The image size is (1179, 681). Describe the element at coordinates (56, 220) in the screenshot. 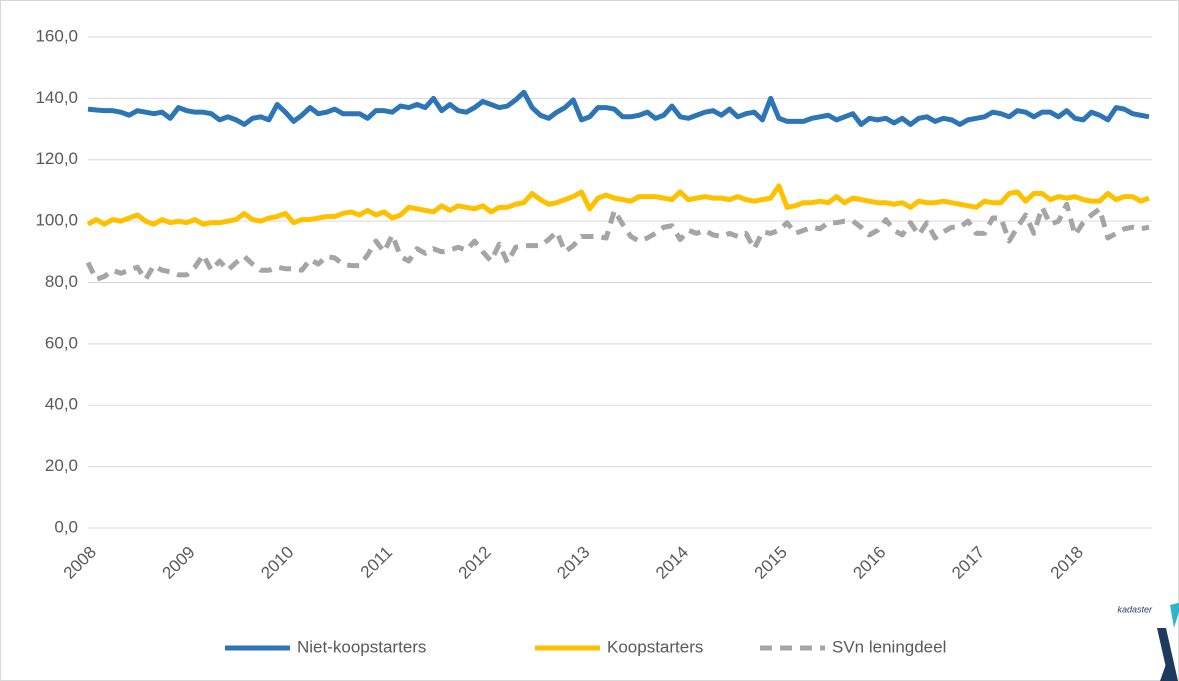

I see `y-tick-label: 100,0` at that location.